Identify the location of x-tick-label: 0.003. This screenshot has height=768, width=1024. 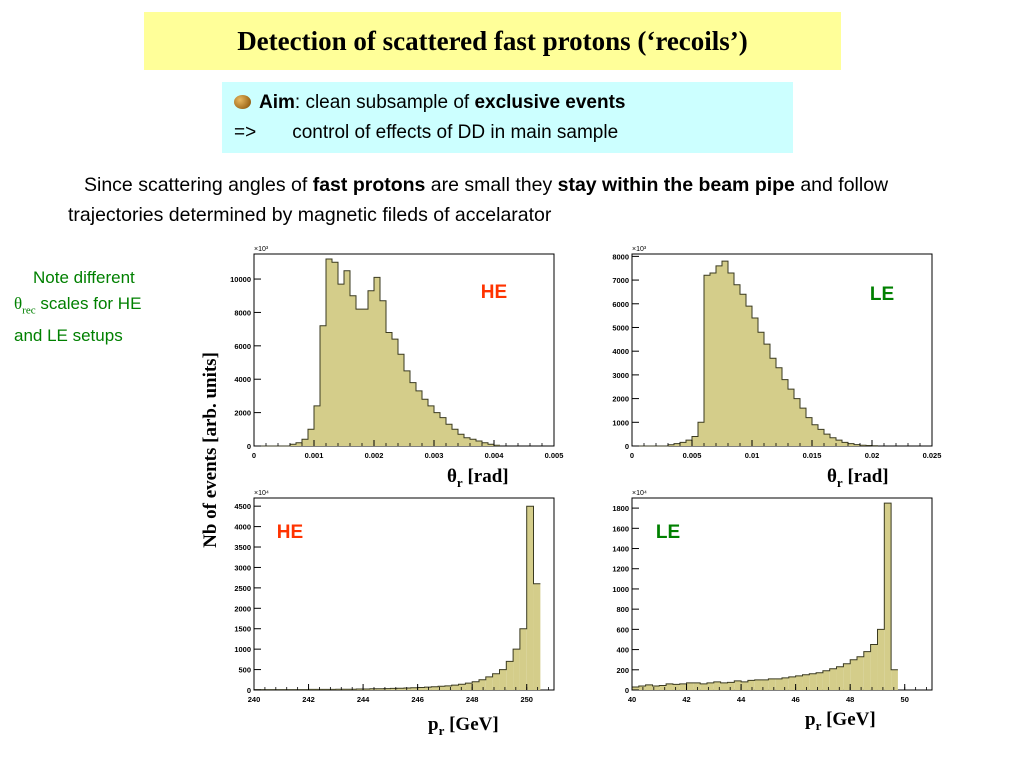
(434, 455).